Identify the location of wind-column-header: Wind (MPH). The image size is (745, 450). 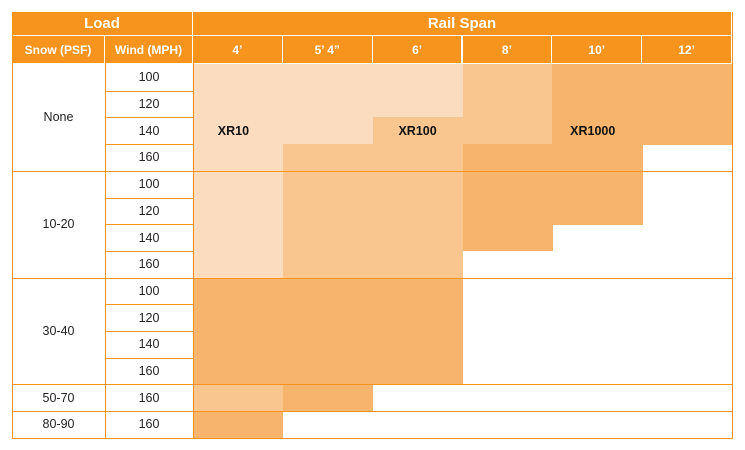
(149, 50).